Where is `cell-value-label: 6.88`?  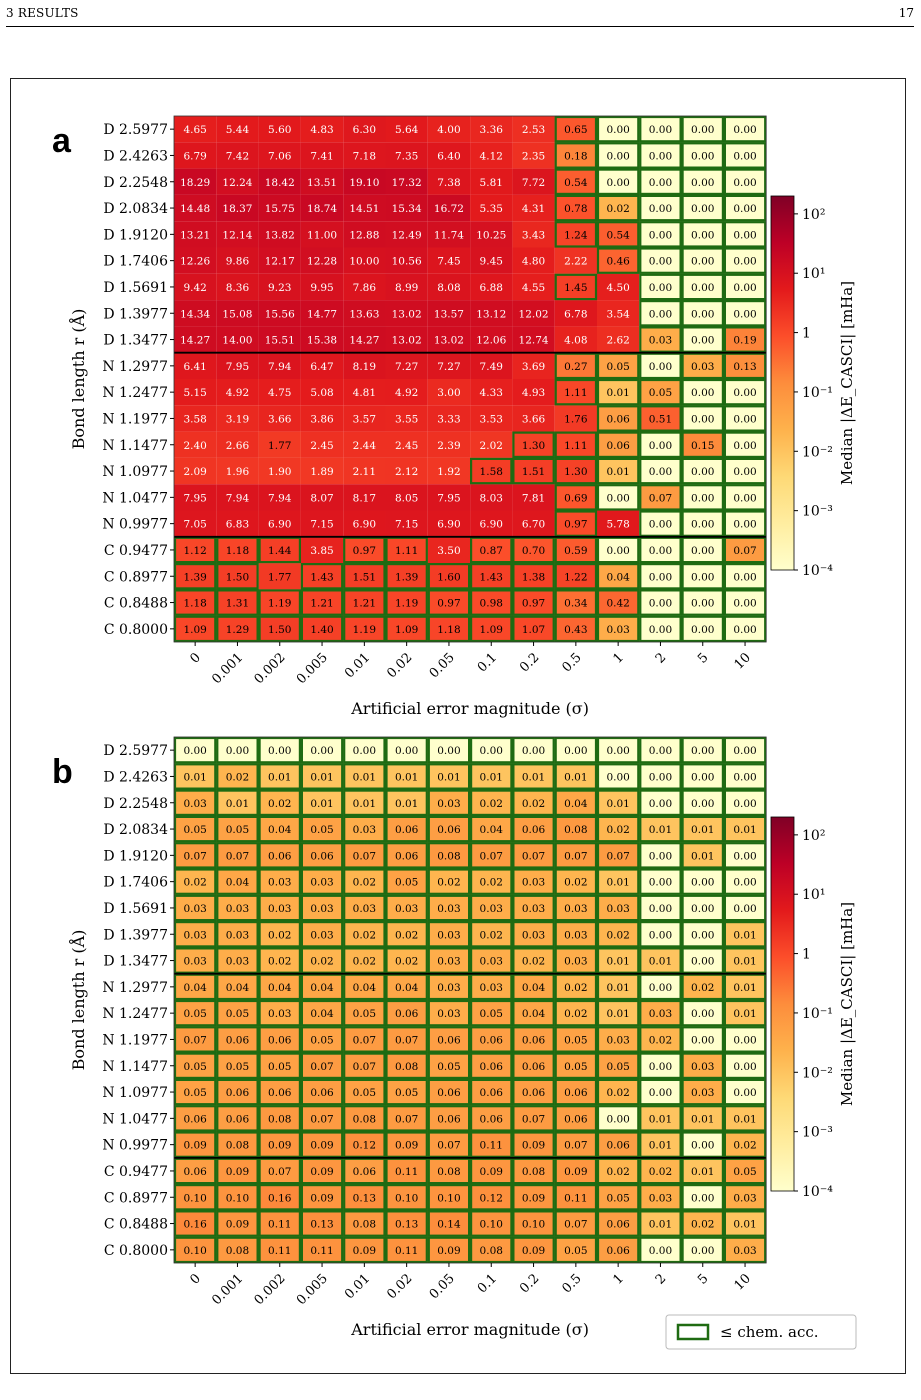
cell-value-label: 6.88 is located at coordinates (491, 288).